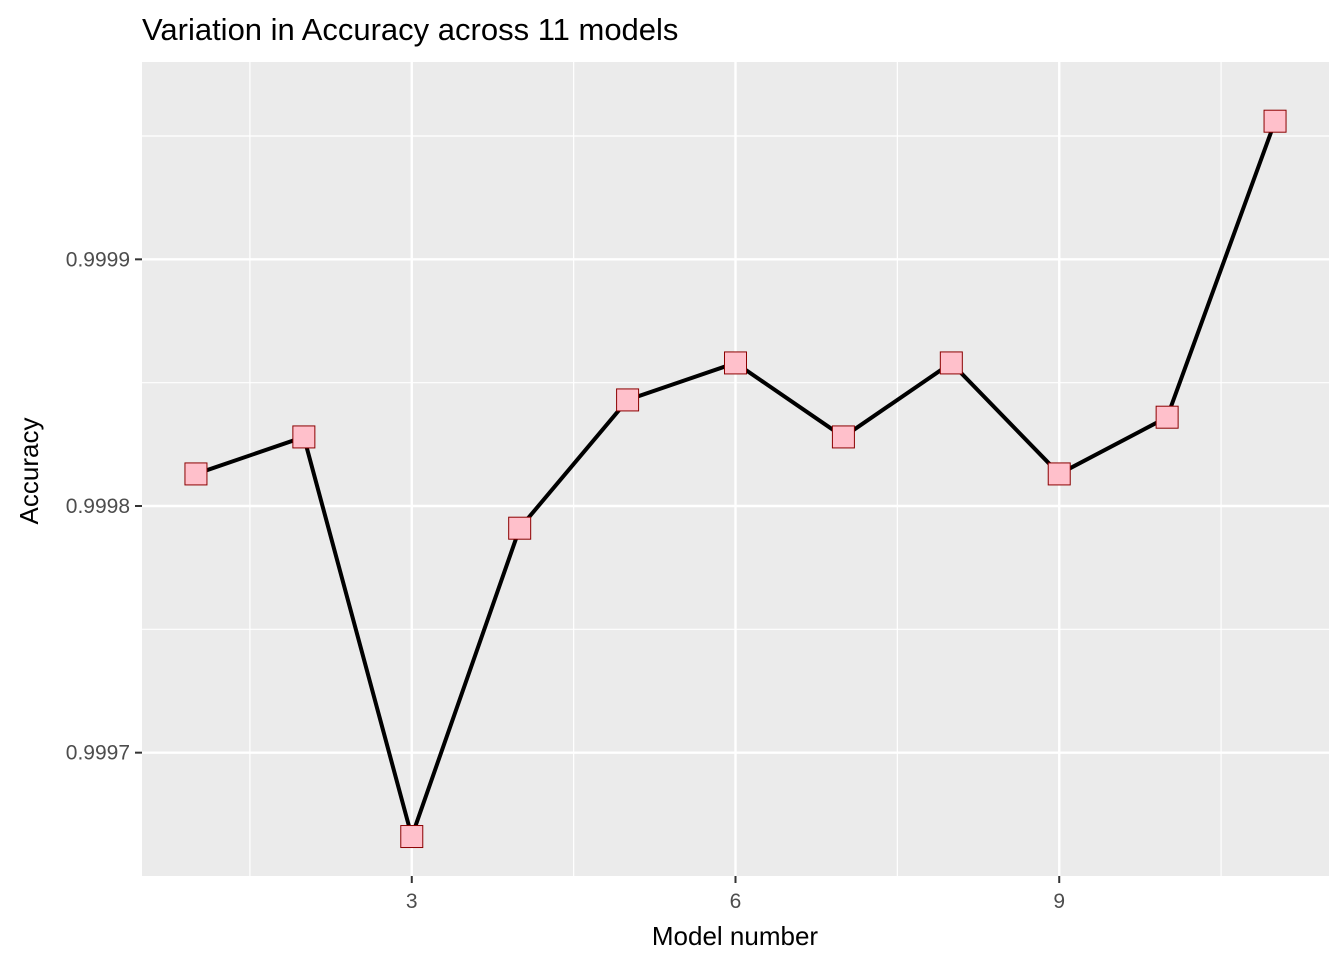 This screenshot has height=960, width=1344. Describe the element at coordinates (1059, 901) in the screenshot. I see `x-tick-label: 9` at that location.